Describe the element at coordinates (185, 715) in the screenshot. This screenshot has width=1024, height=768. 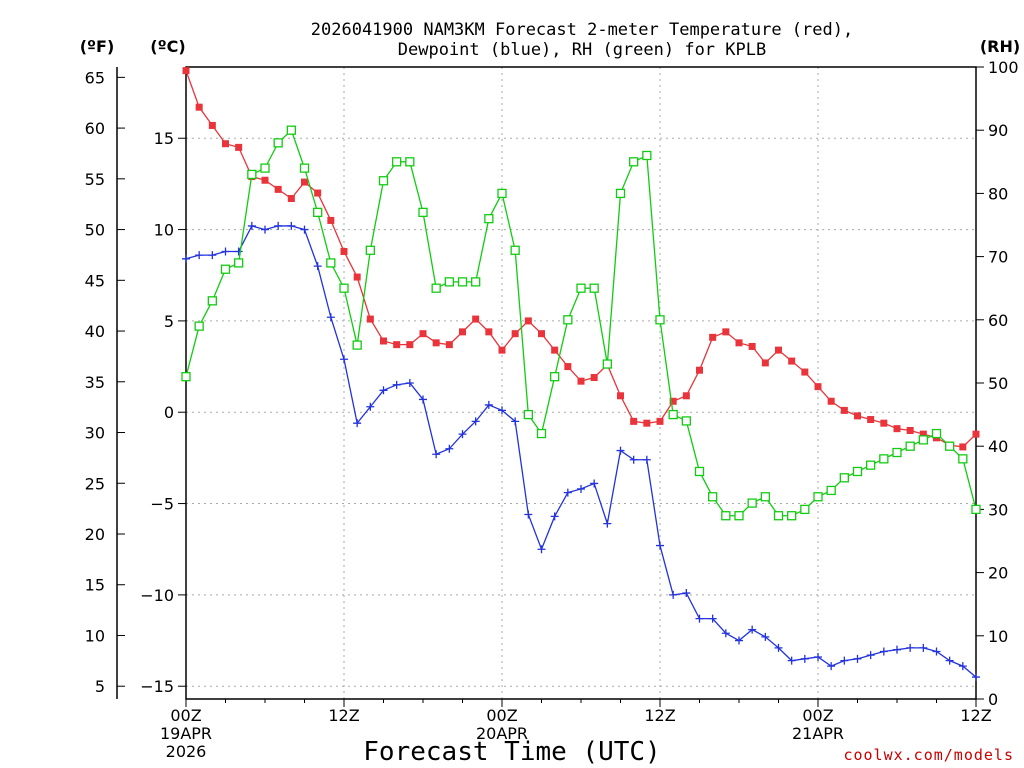
I see `x-tick-label: 00Z` at that location.